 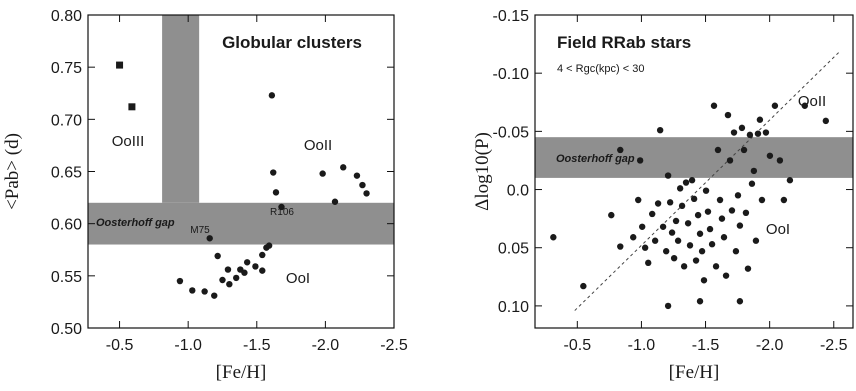 What do you see at coordinates (292, 42) in the screenshot?
I see `panel-title: Globular clusters` at bounding box center [292, 42].